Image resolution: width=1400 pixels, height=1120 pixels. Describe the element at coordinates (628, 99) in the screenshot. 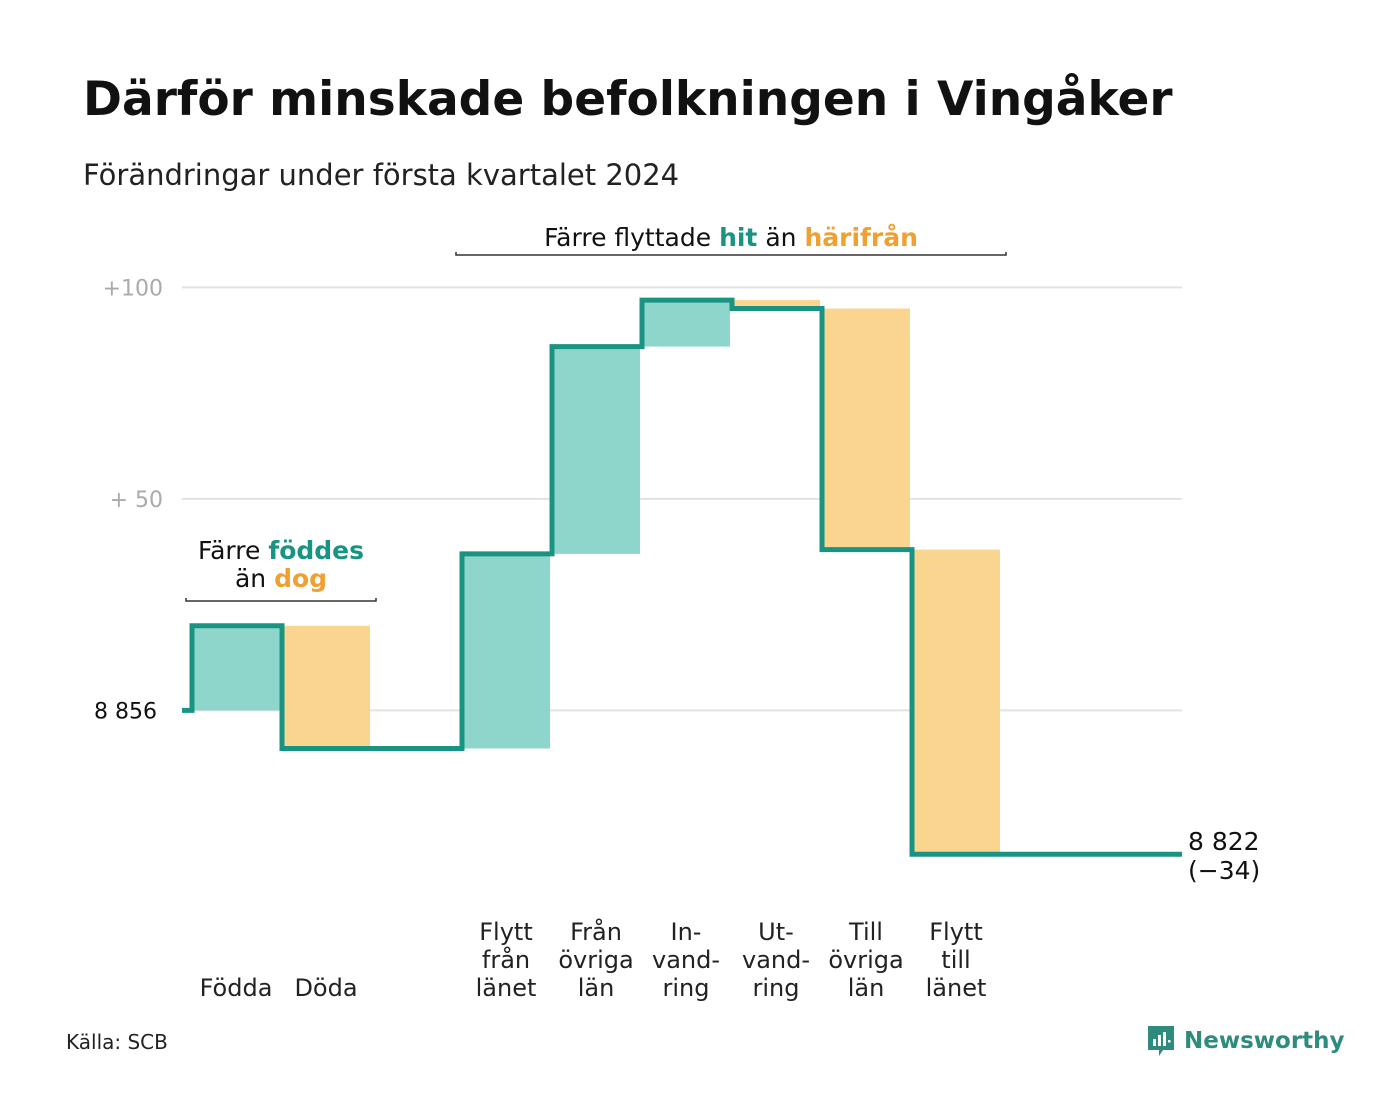

I see `chart-title: Därför minskade befolkningen i Vingåker` at that location.